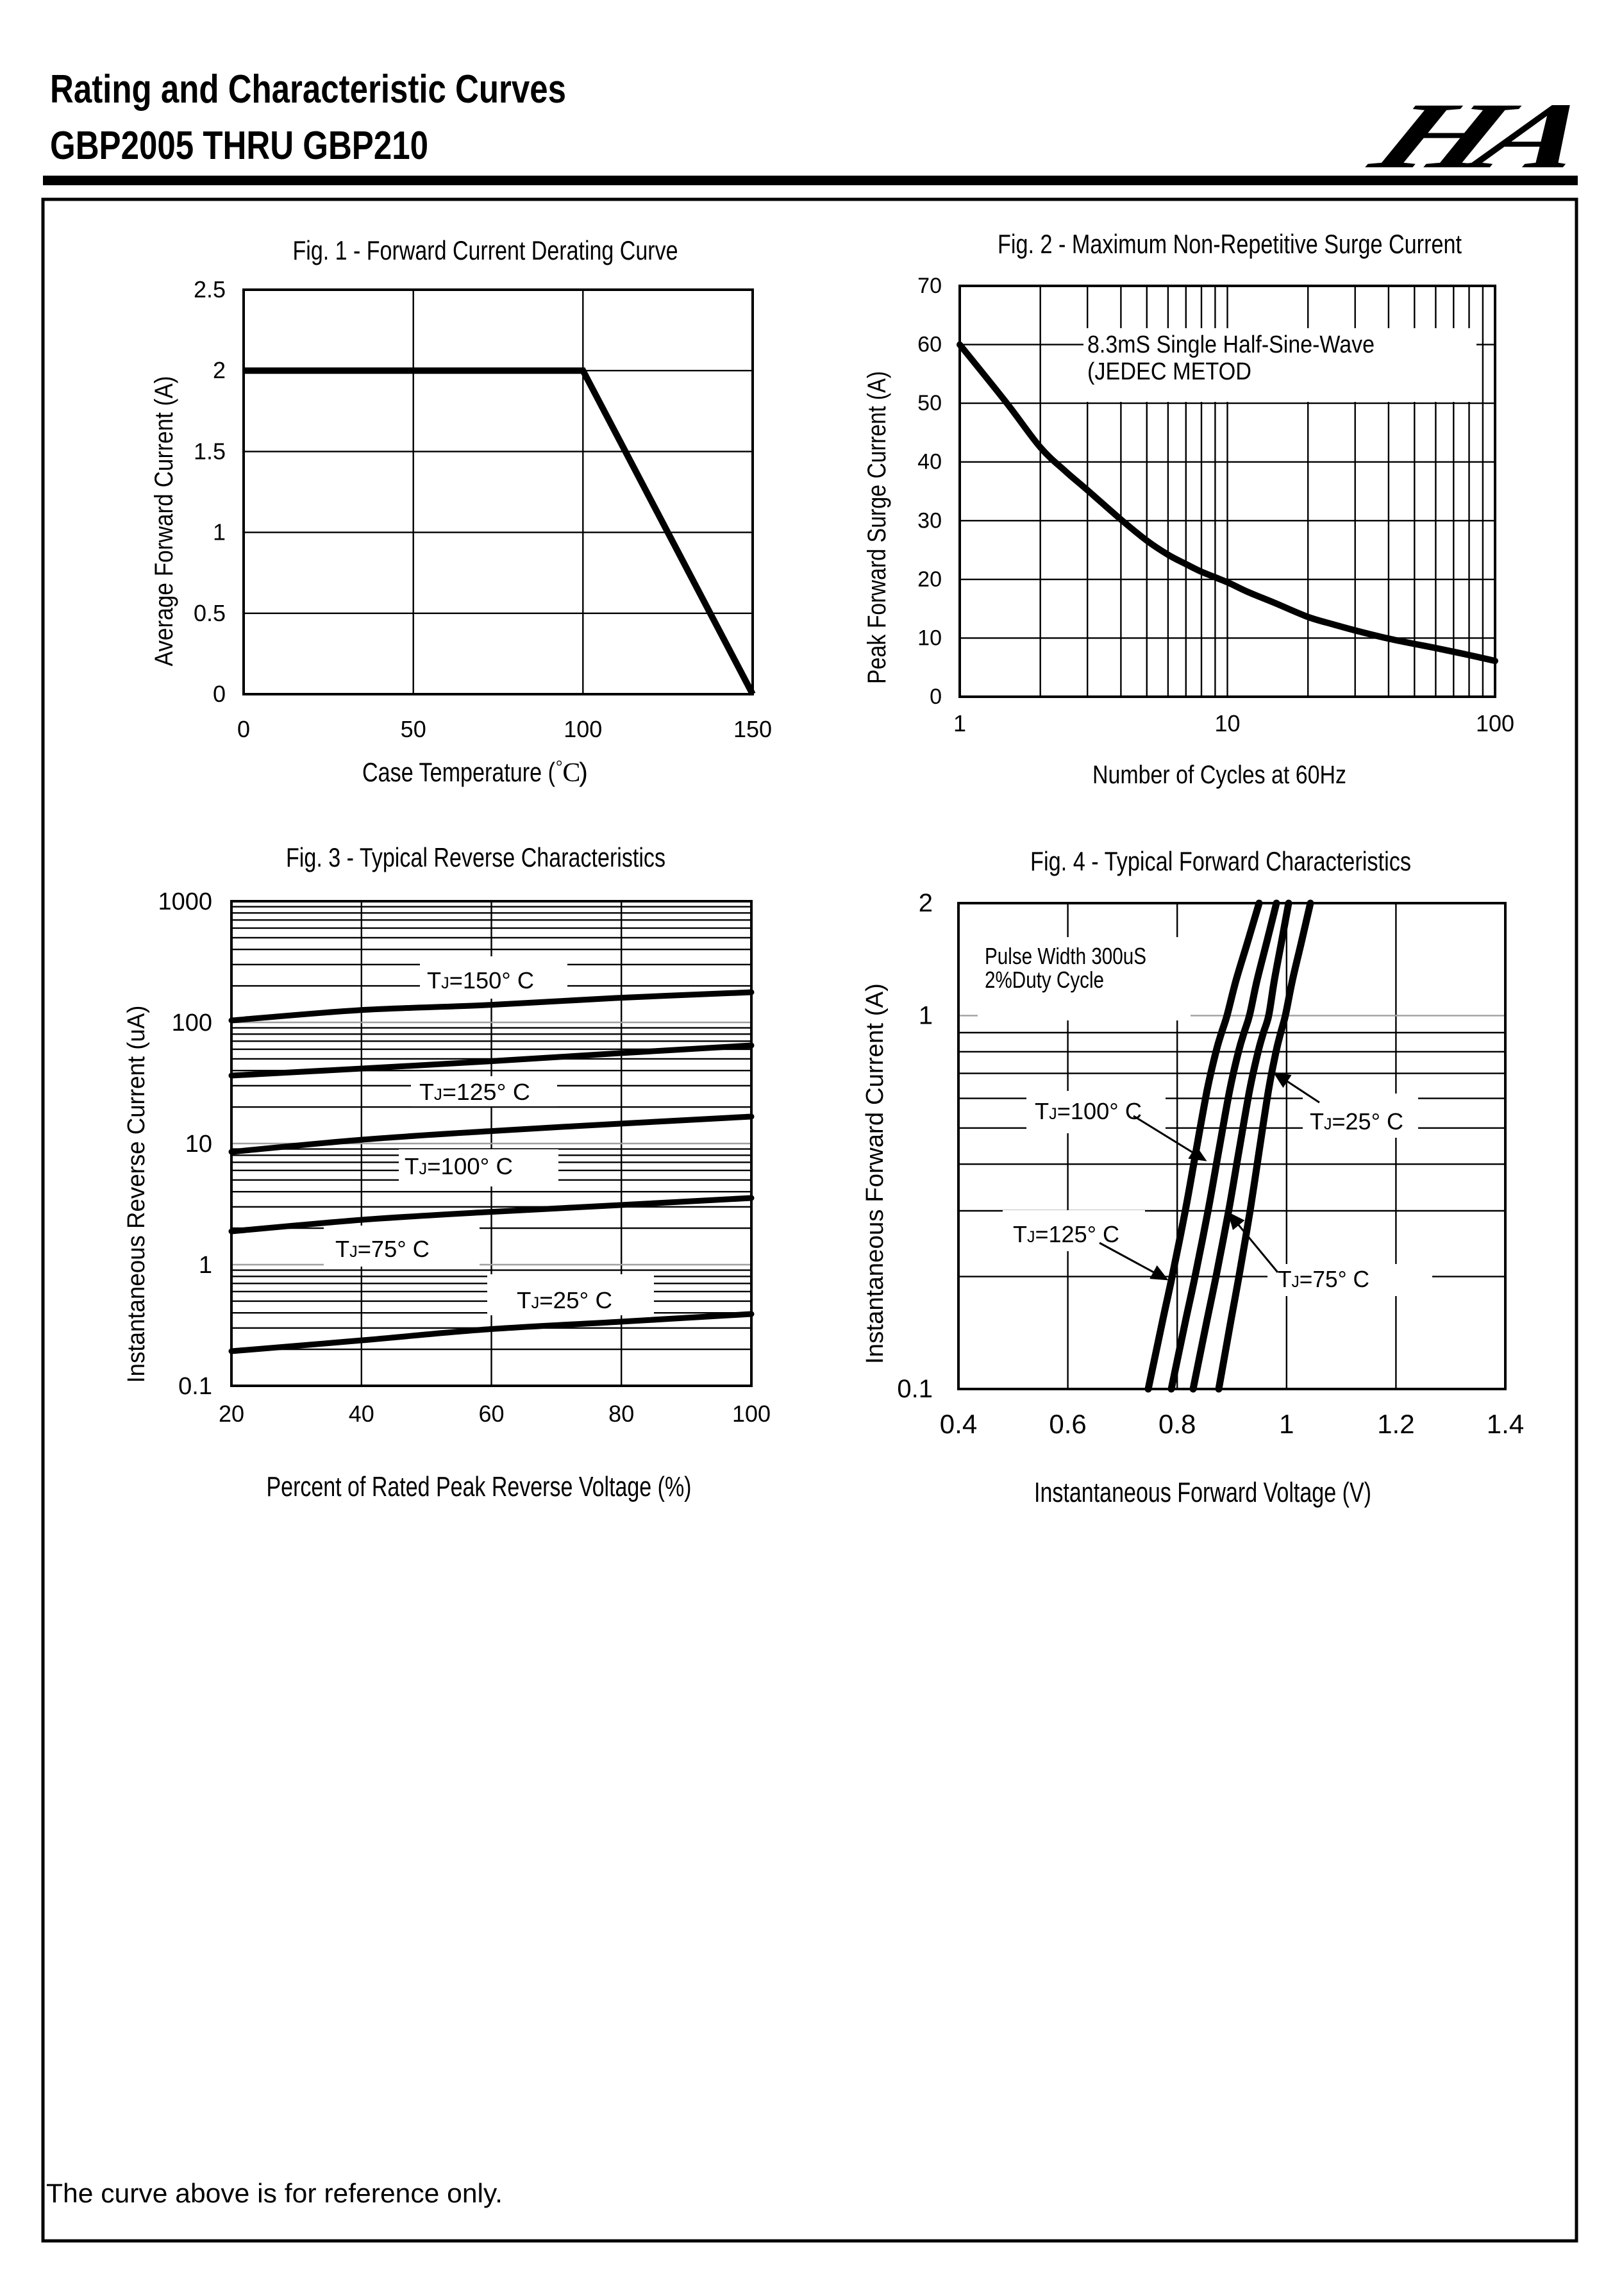  Describe the element at coordinates (210, 613) in the screenshot. I see `svg-text: 0.5` at that location.